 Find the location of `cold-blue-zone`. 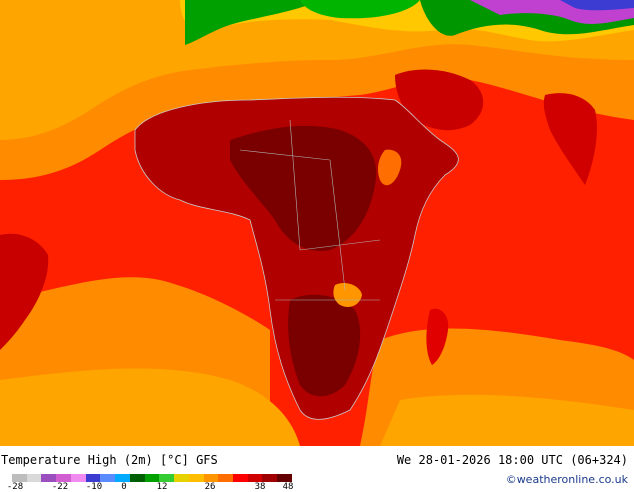

cold-blue-zone is located at coordinates (597, 5).